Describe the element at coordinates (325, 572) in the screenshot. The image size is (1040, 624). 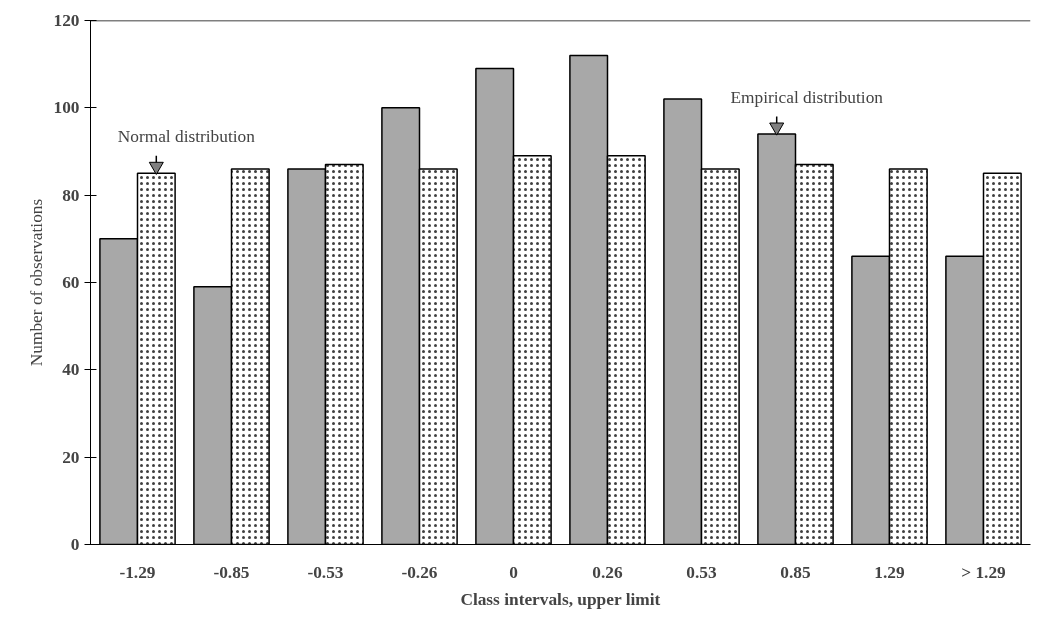
I see `x-tick-label: -0.53` at that location.